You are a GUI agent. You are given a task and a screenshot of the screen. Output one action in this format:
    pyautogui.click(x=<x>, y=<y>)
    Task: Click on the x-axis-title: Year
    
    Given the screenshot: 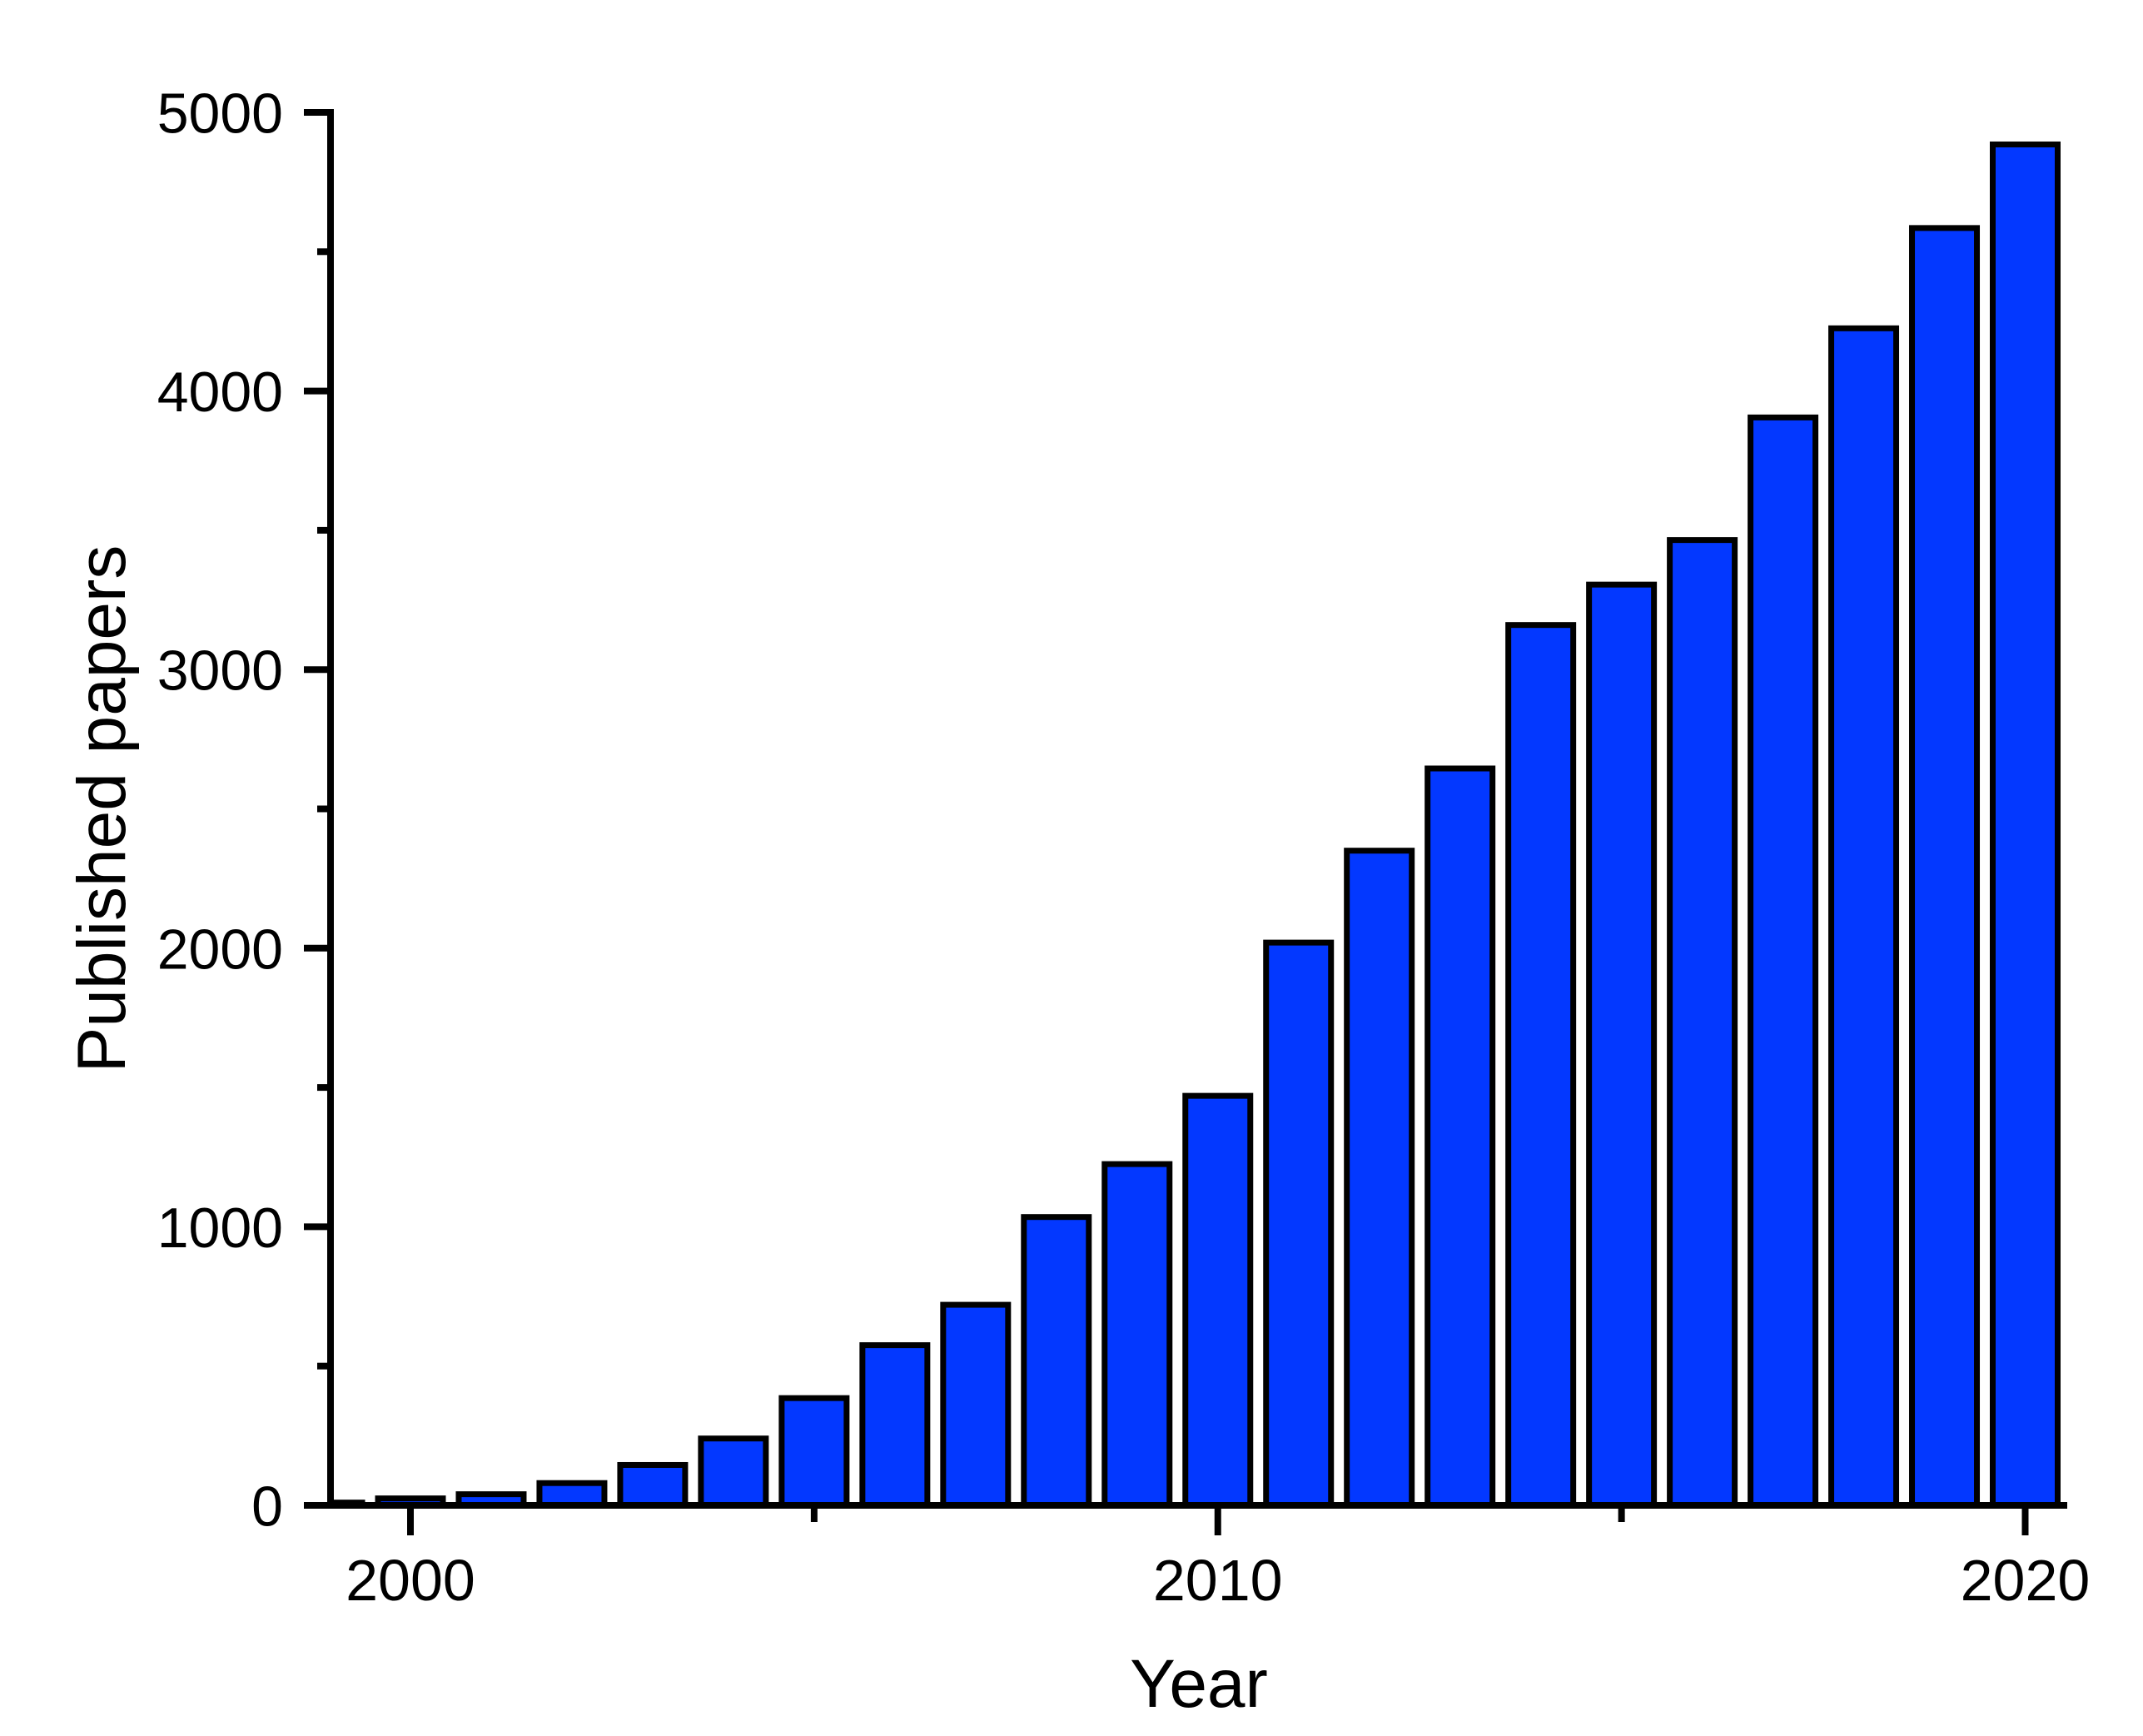 What is the action you would take?
    pyautogui.click(x=1199, y=1684)
    